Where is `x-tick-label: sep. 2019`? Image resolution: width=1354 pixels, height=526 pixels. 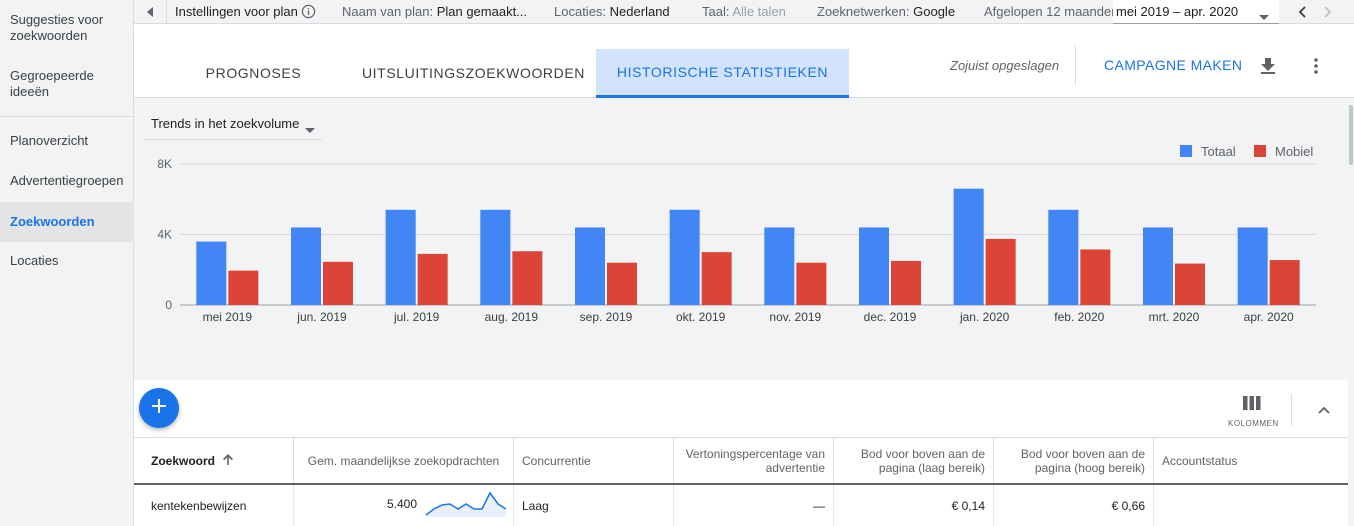
x-tick-label: sep. 2019 is located at coordinates (606, 317).